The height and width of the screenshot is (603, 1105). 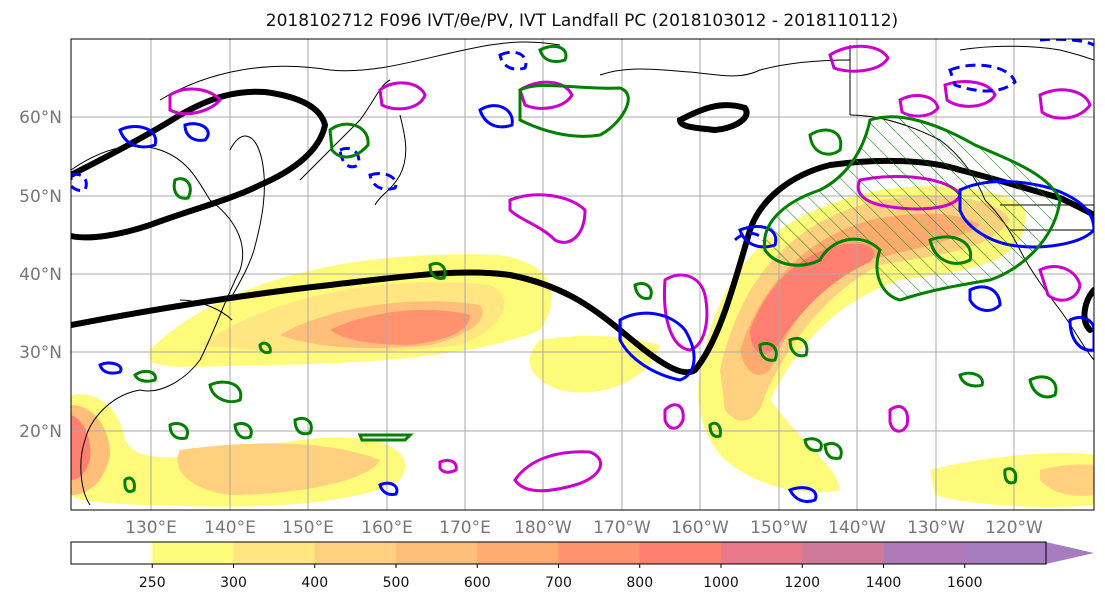 I want to click on colorbar-tick-label: 800, so click(x=639, y=583).